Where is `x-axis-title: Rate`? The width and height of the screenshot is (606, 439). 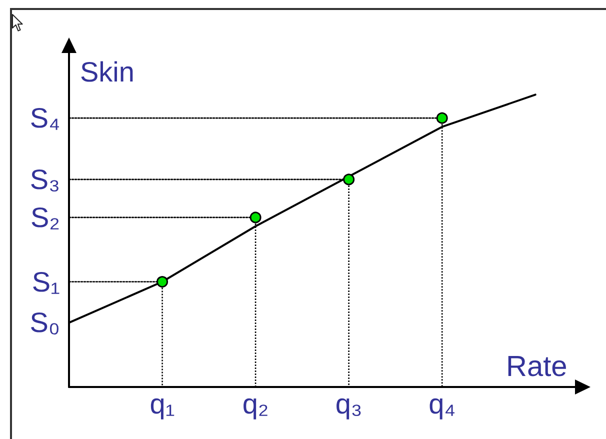
x-axis-title: Rate is located at coordinates (537, 367).